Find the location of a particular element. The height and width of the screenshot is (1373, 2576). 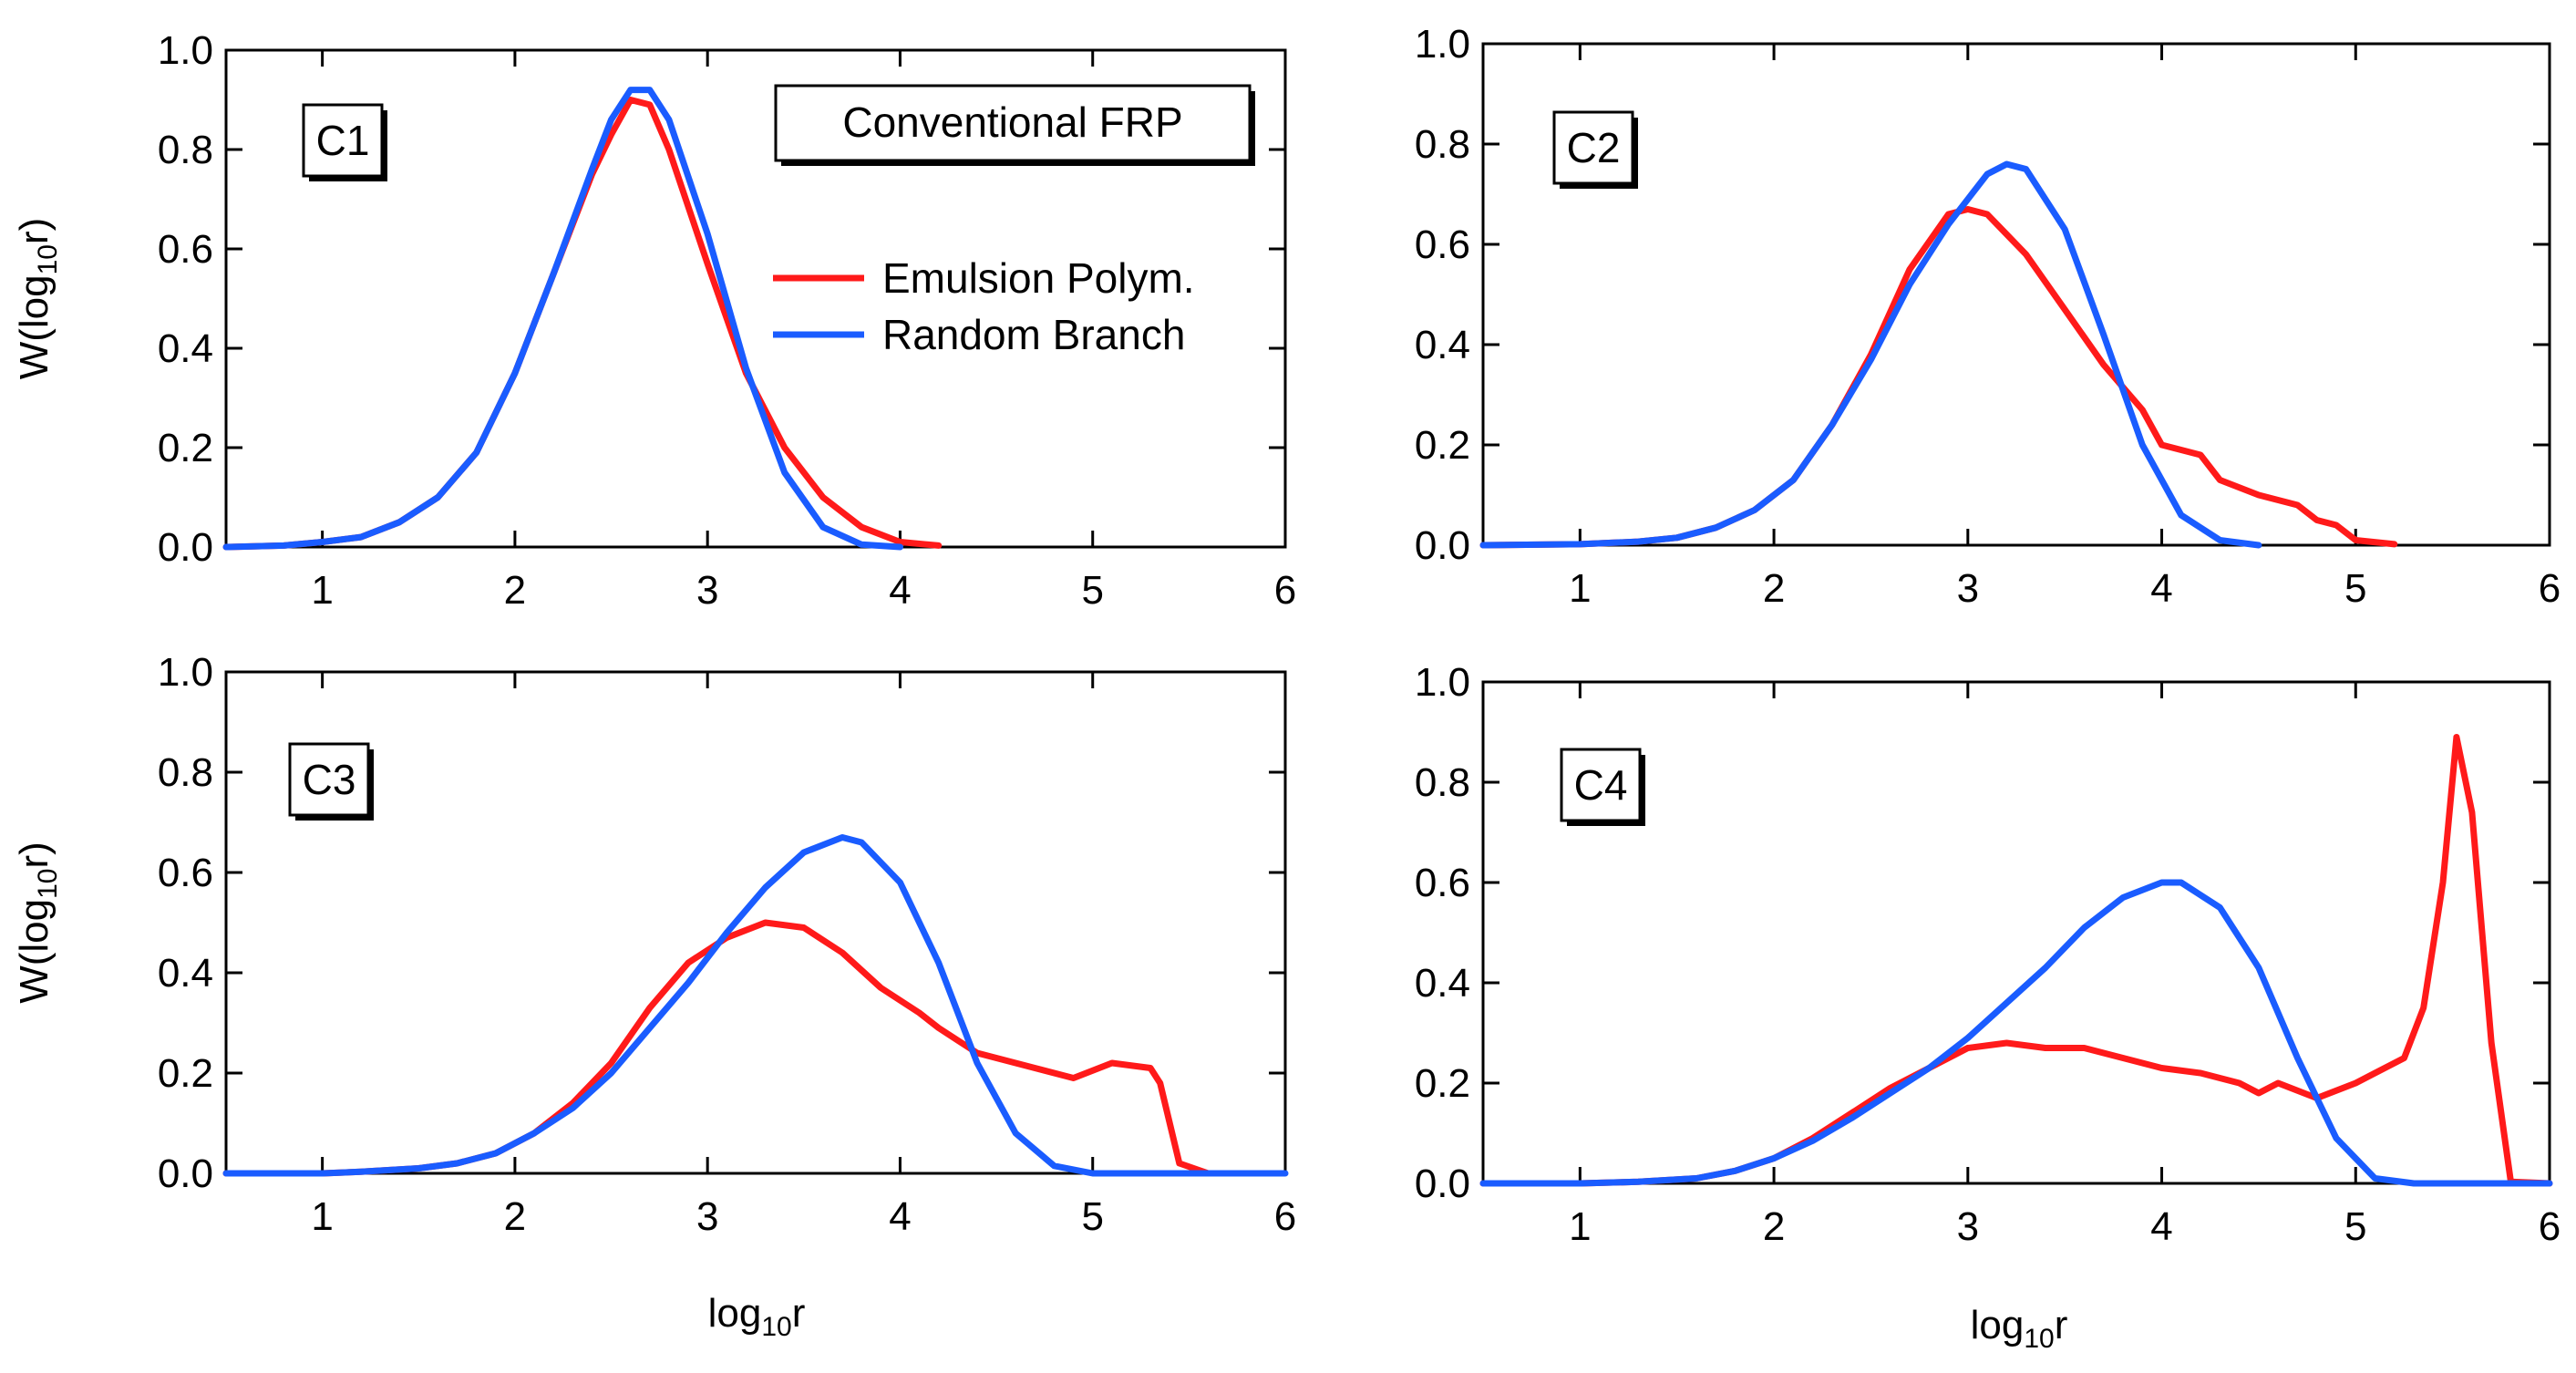

panel-label: C4 is located at coordinates (1601, 785).